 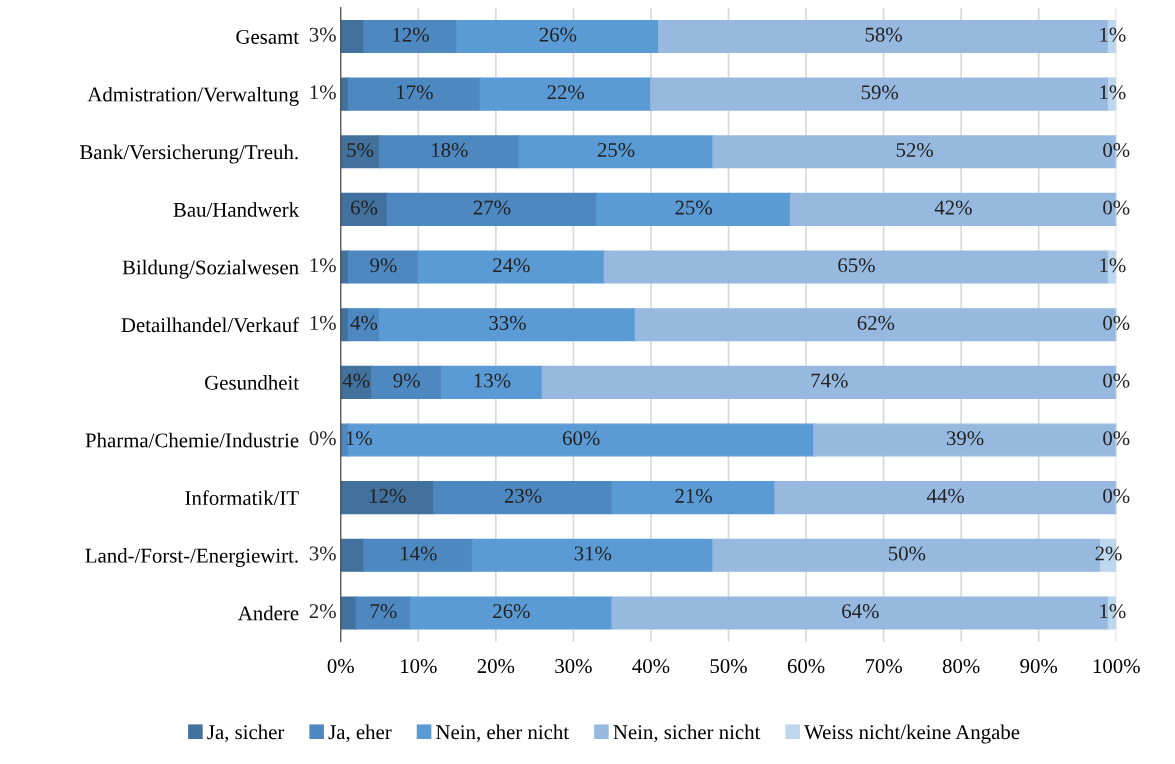 What do you see at coordinates (419, 553) in the screenshot?
I see `data-label: 14%` at bounding box center [419, 553].